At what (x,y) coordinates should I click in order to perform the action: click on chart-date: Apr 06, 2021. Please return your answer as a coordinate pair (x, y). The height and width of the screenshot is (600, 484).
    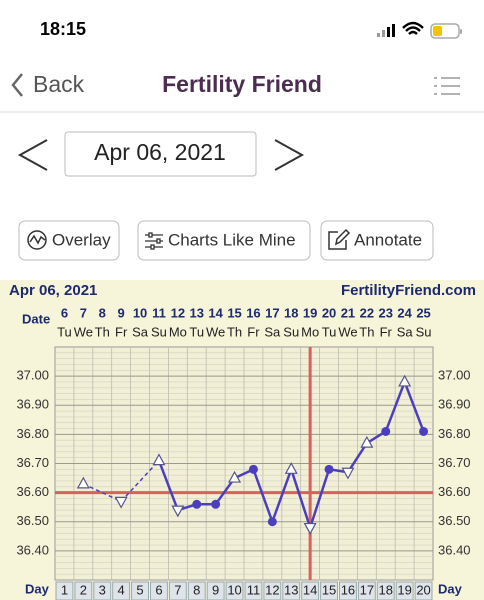
    Looking at the image, I should click on (53, 290).